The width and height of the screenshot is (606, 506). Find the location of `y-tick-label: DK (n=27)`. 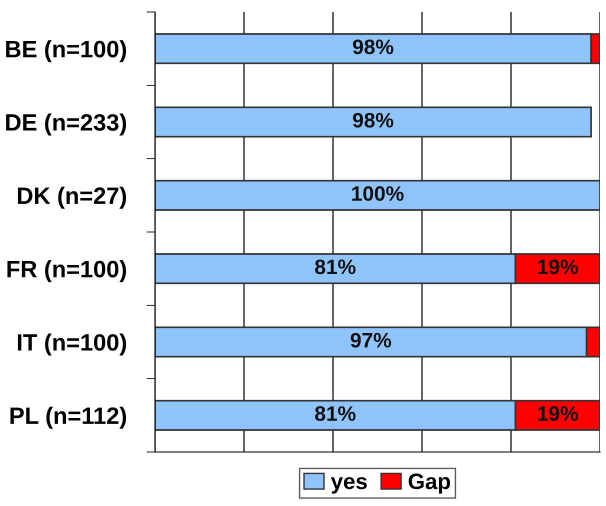

y-tick-label: DK (n=27) is located at coordinates (72, 197).